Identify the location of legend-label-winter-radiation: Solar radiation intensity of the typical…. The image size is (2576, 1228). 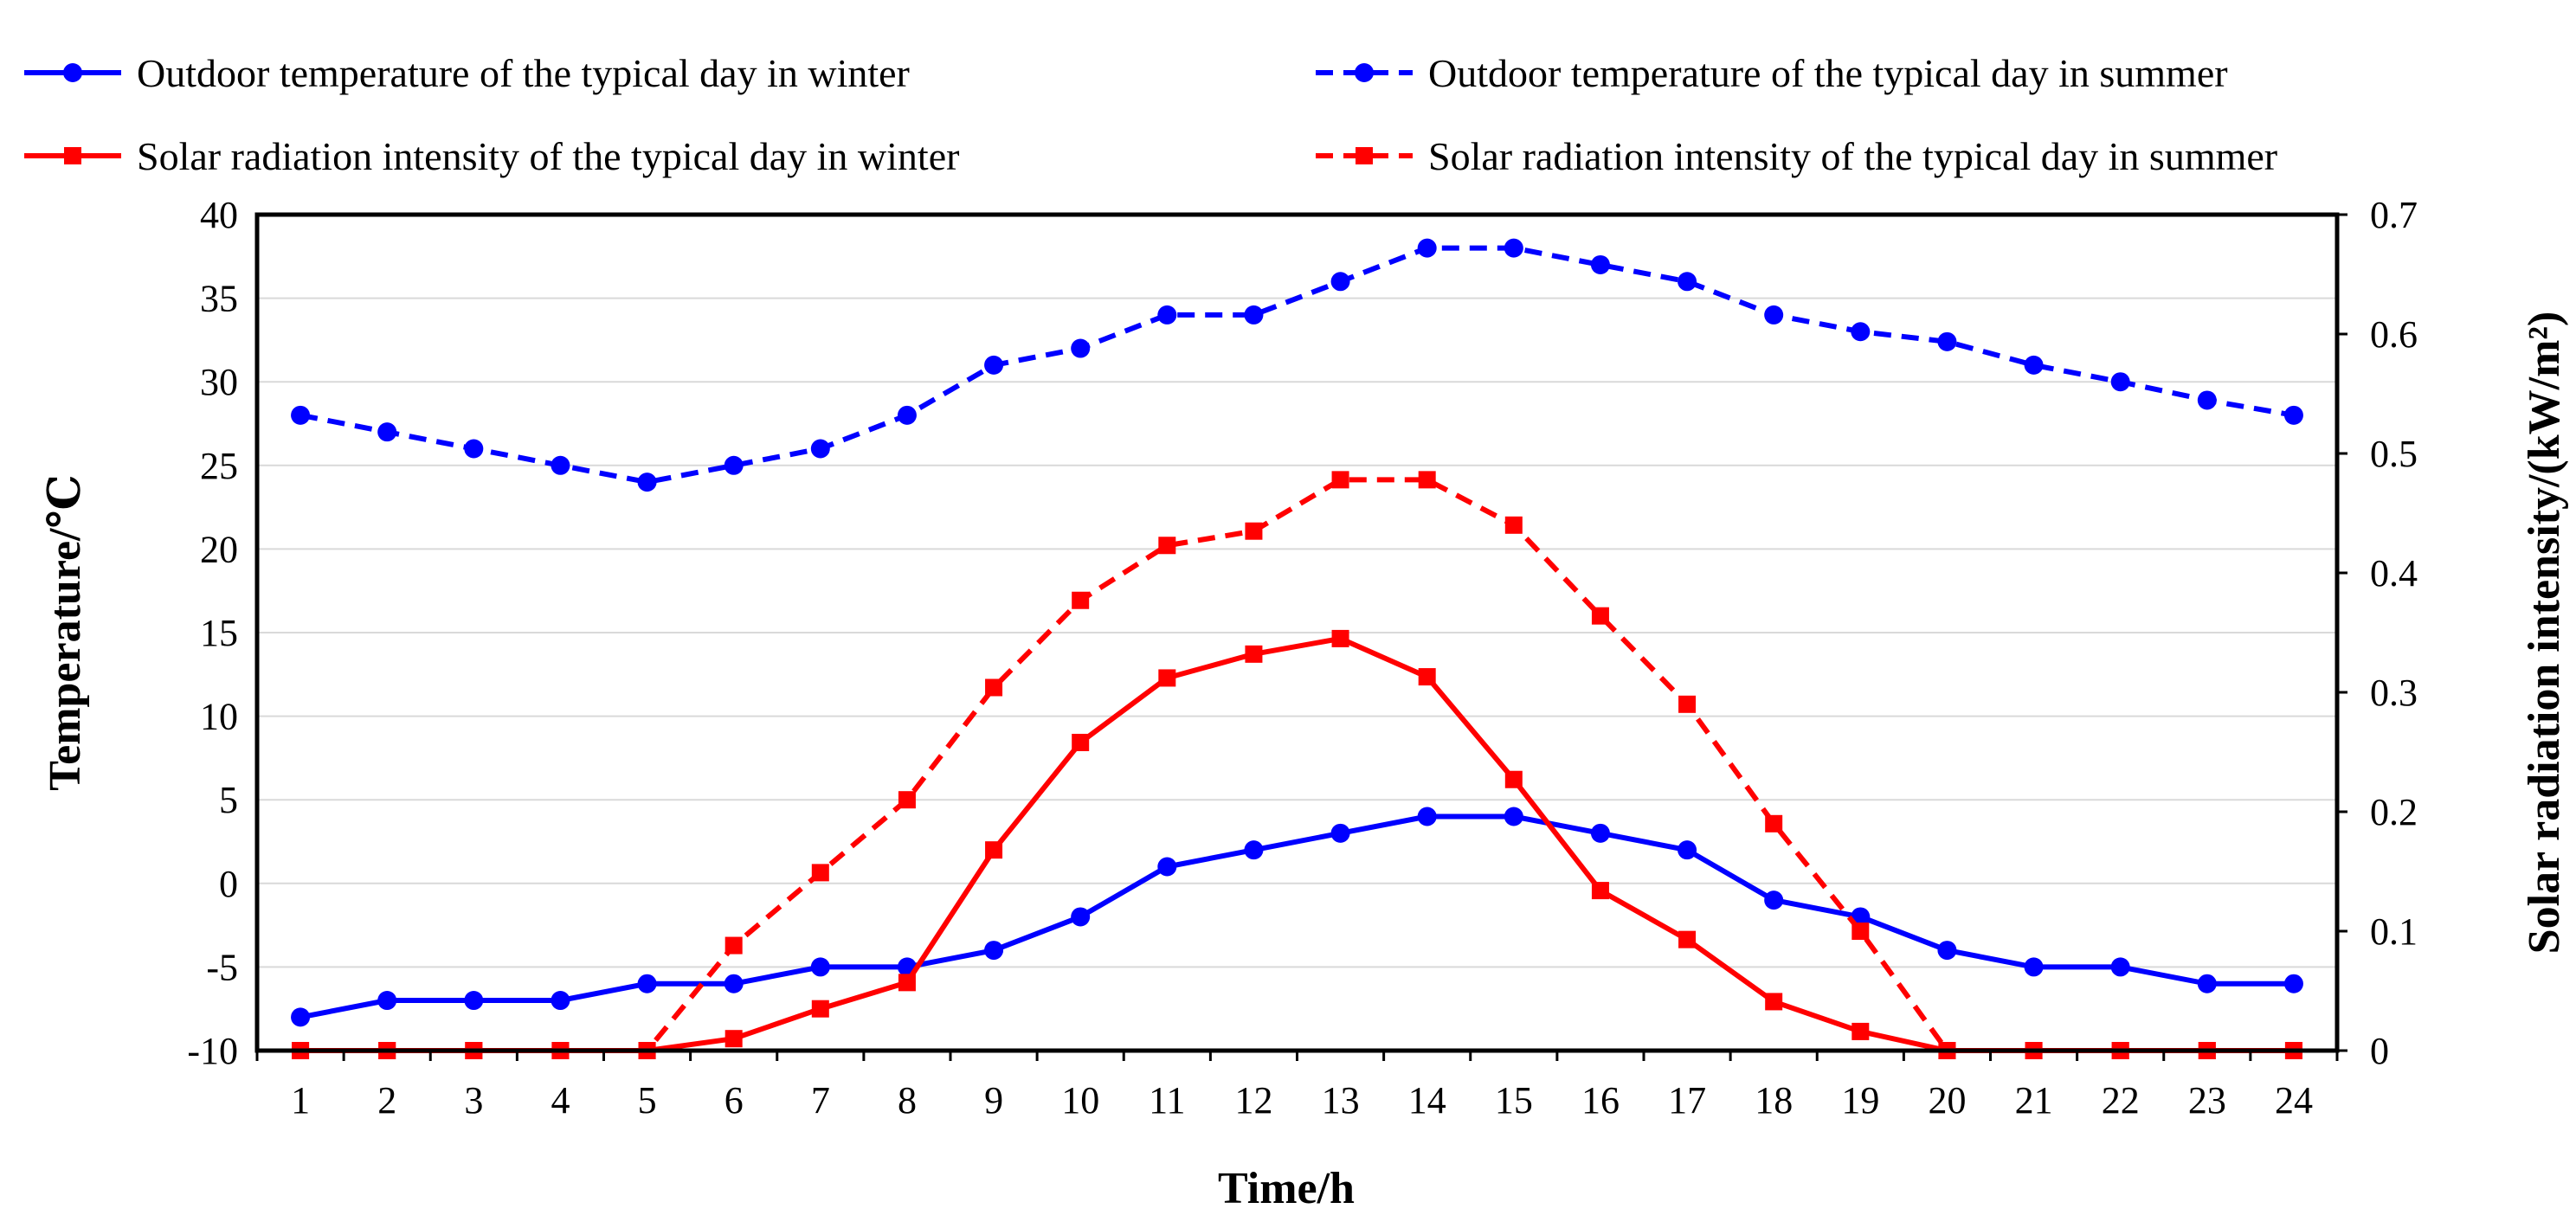
(548, 156).